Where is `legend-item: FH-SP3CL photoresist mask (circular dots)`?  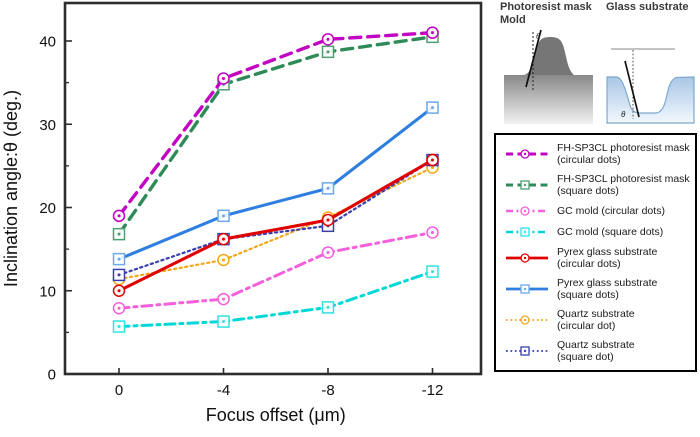
legend-item: FH-SP3CL photoresist mask (circular dots) is located at coordinates (597, 154).